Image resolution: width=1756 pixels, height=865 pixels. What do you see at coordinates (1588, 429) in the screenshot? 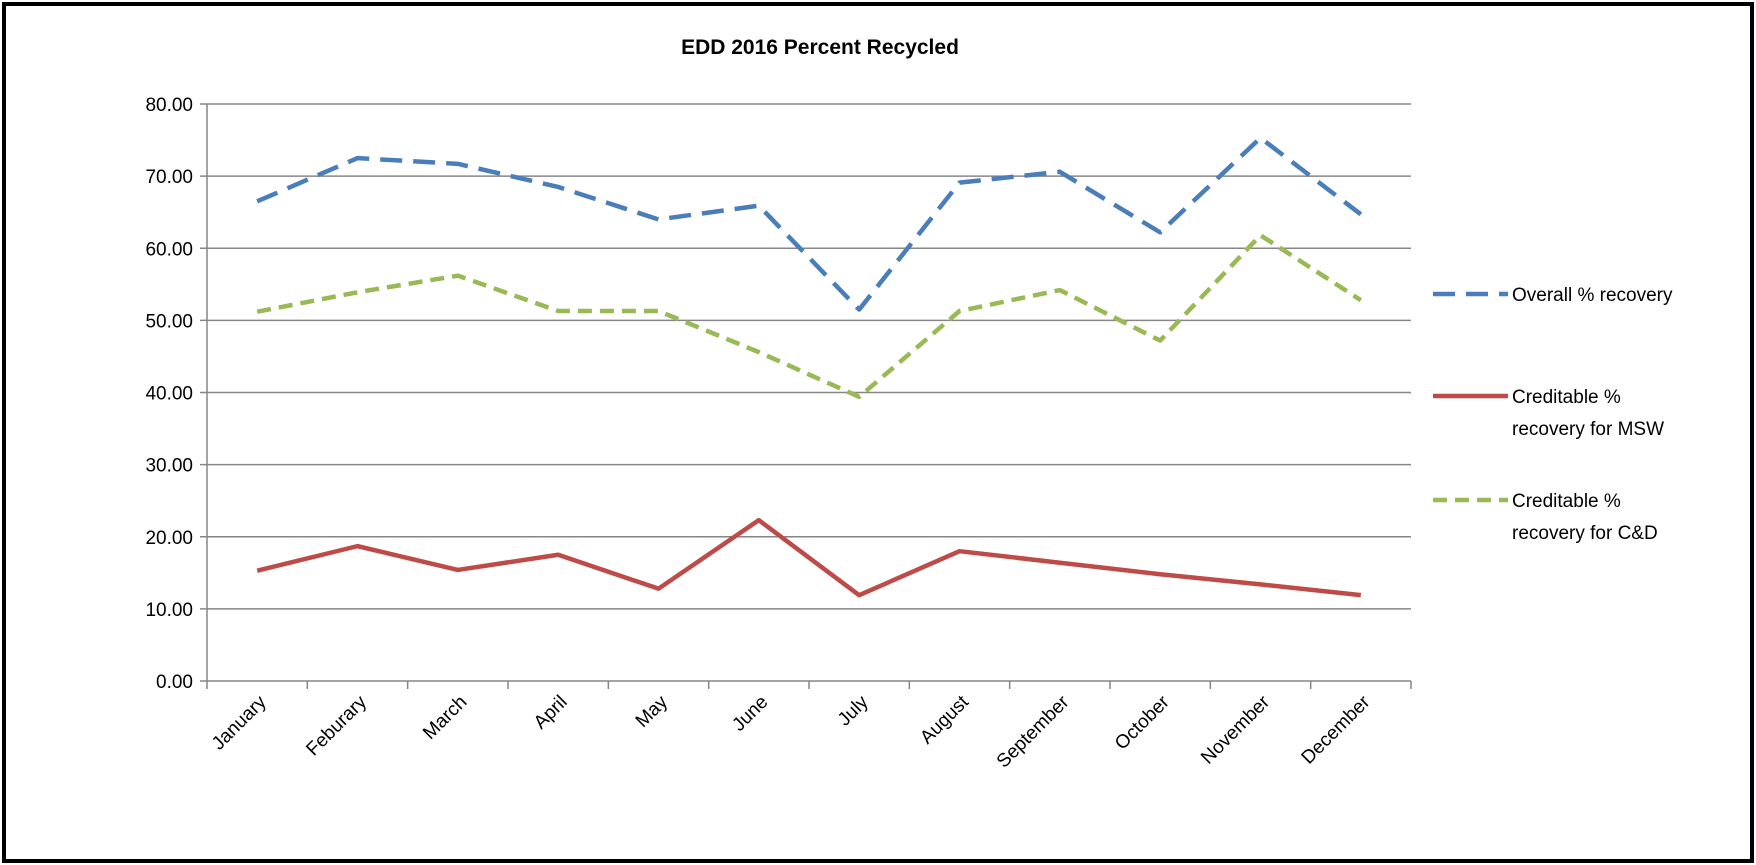
I see `legend-label: recovery for MSW` at bounding box center [1588, 429].